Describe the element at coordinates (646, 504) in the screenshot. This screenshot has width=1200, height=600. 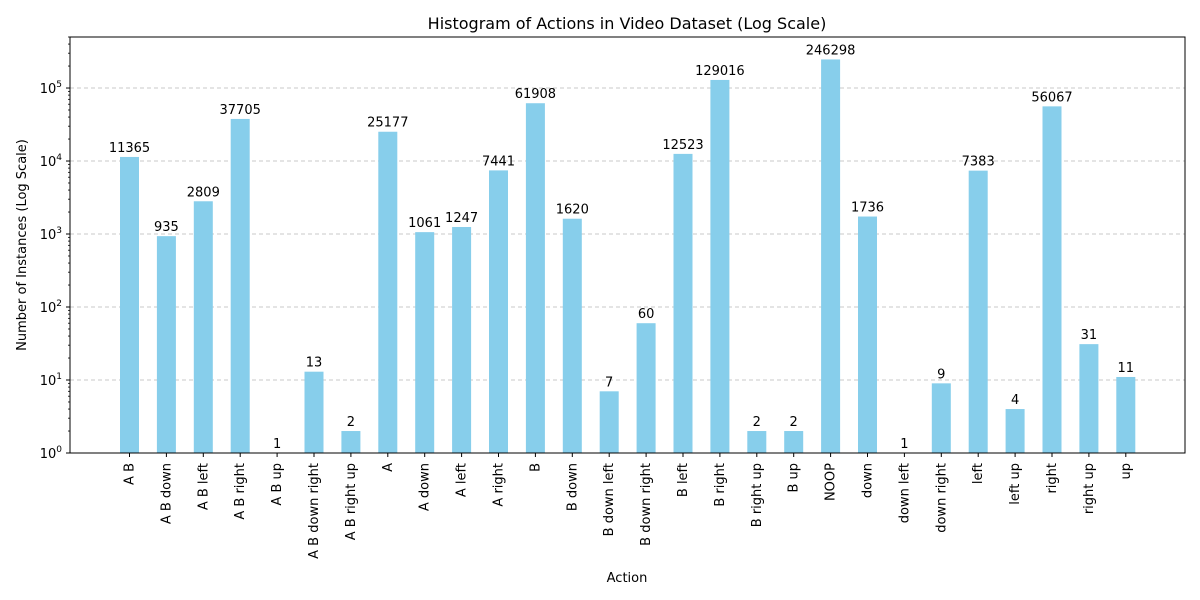
I see `x-tick-label: B down right` at that location.